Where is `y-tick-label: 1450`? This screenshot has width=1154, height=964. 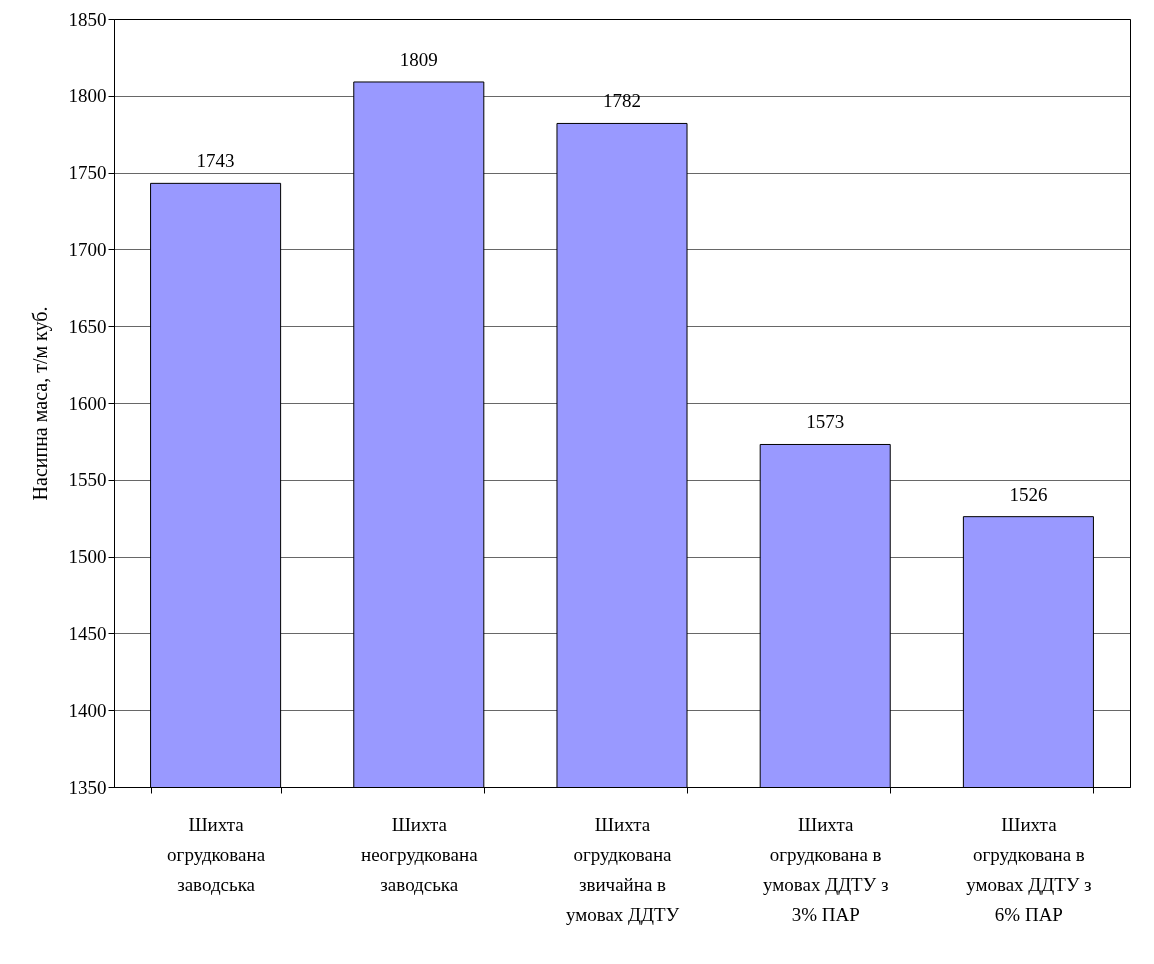
y-tick-label: 1450 is located at coordinates (87, 633).